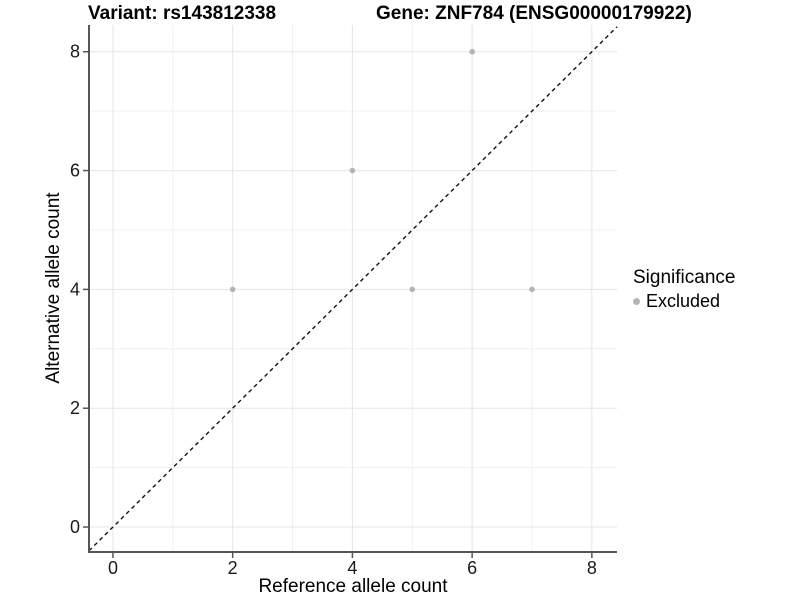 Image resolution: width=800 pixels, height=600 pixels. What do you see at coordinates (636, 301) in the screenshot?
I see `legend-key-excluded-dot-icon` at bounding box center [636, 301].